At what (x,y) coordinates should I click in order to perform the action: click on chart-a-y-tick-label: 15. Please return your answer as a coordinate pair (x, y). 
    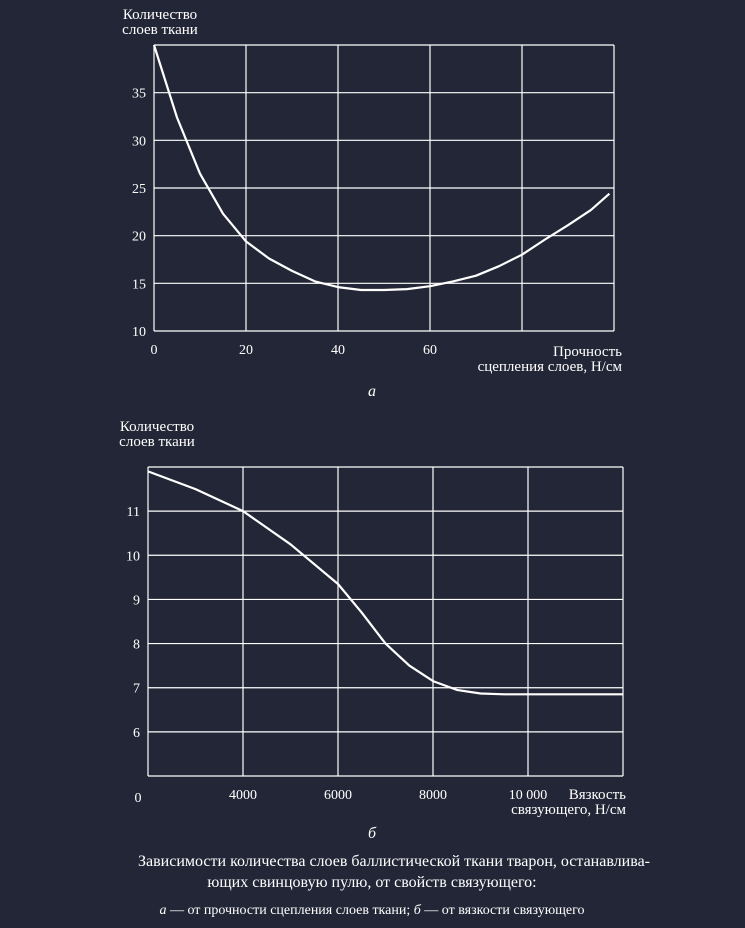
    Looking at the image, I should click on (139, 284).